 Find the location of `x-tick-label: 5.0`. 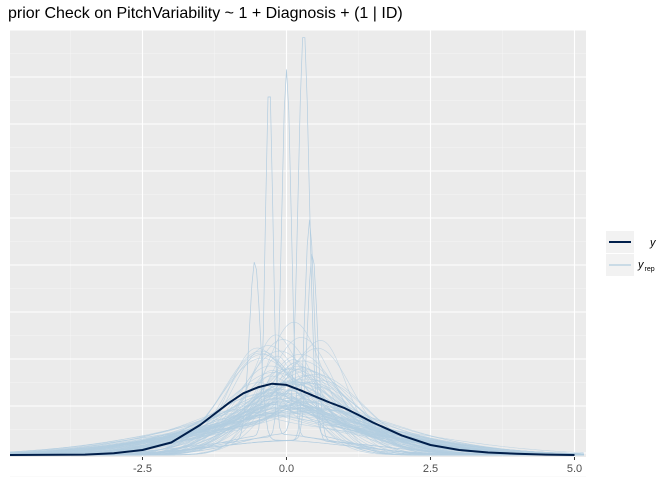

x-tick-label: 5.0 is located at coordinates (574, 469).